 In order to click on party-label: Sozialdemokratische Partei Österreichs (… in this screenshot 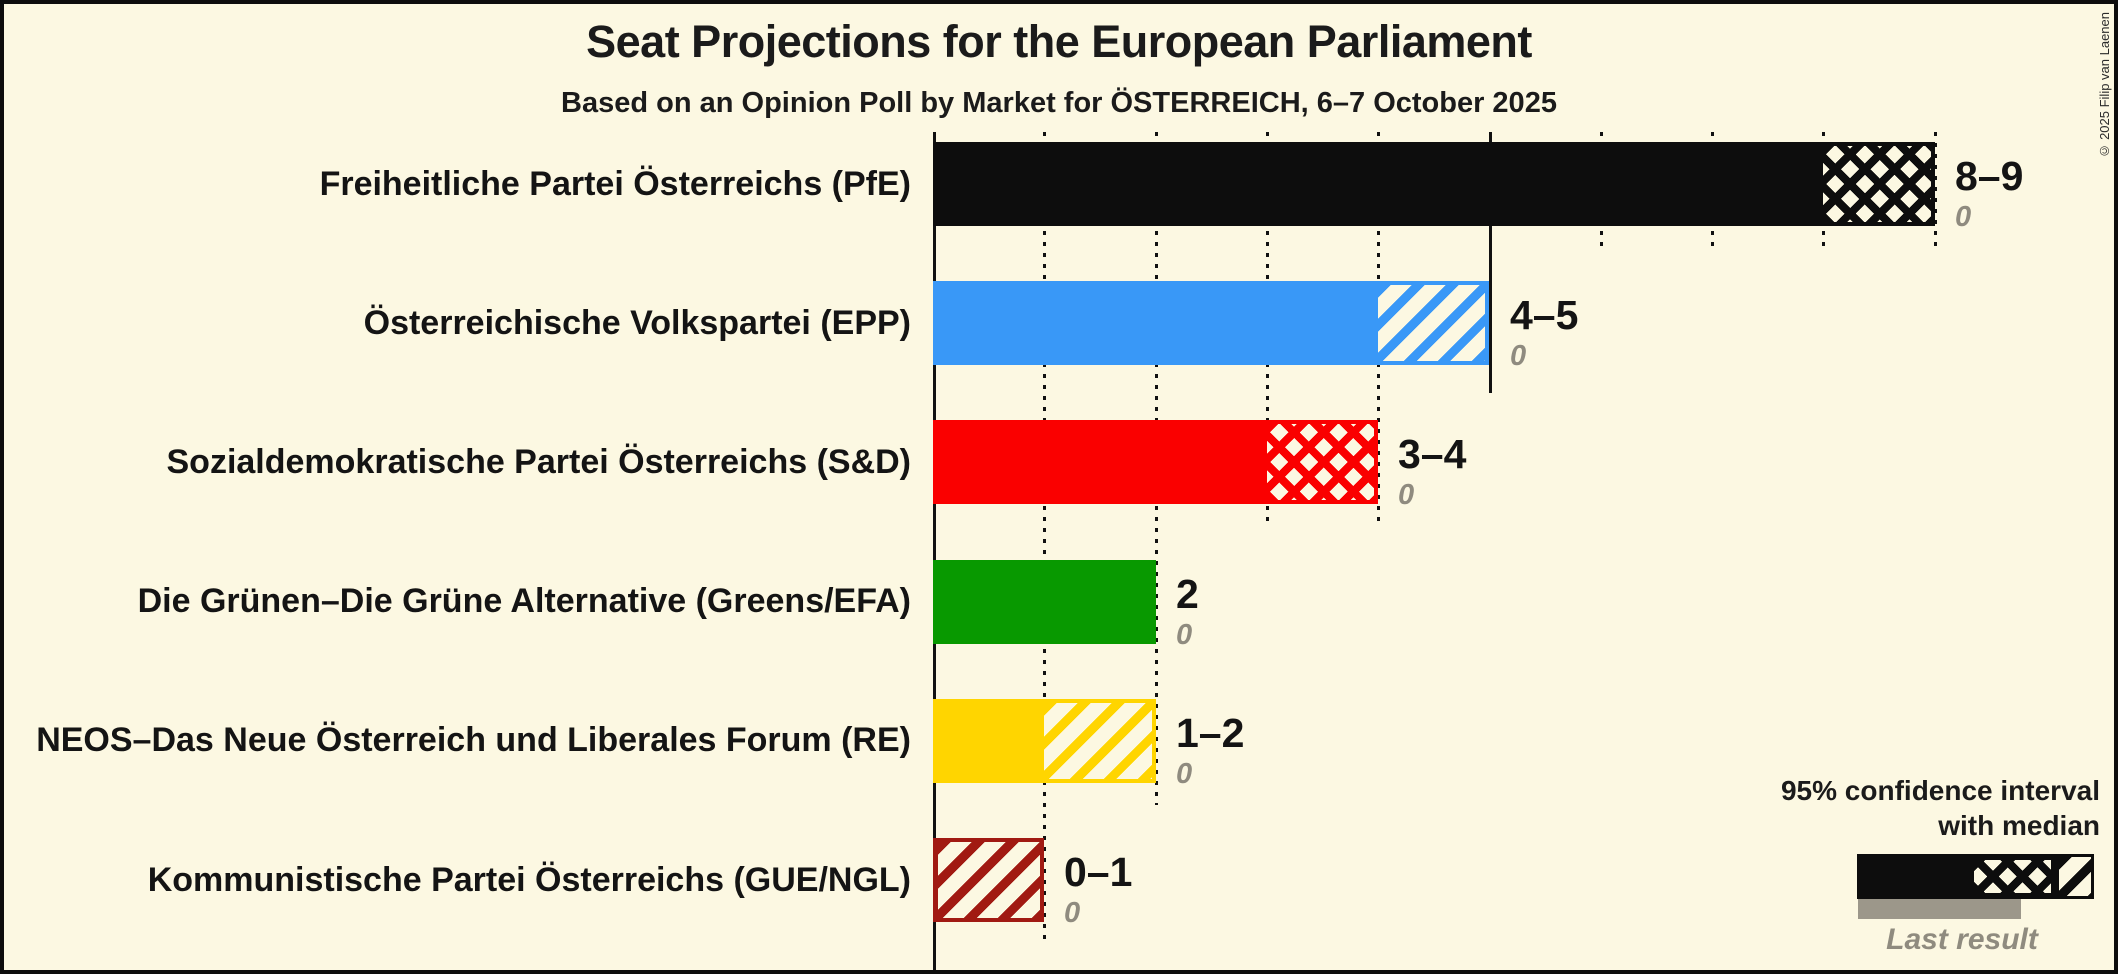, I will do `click(539, 461)`.